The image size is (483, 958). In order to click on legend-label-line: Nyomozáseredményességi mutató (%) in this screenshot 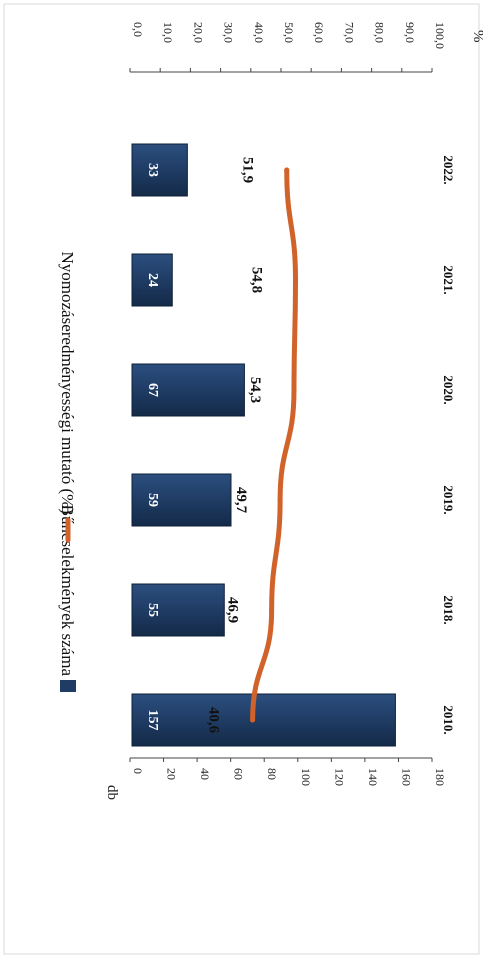, I will do `click(67, 383)`.